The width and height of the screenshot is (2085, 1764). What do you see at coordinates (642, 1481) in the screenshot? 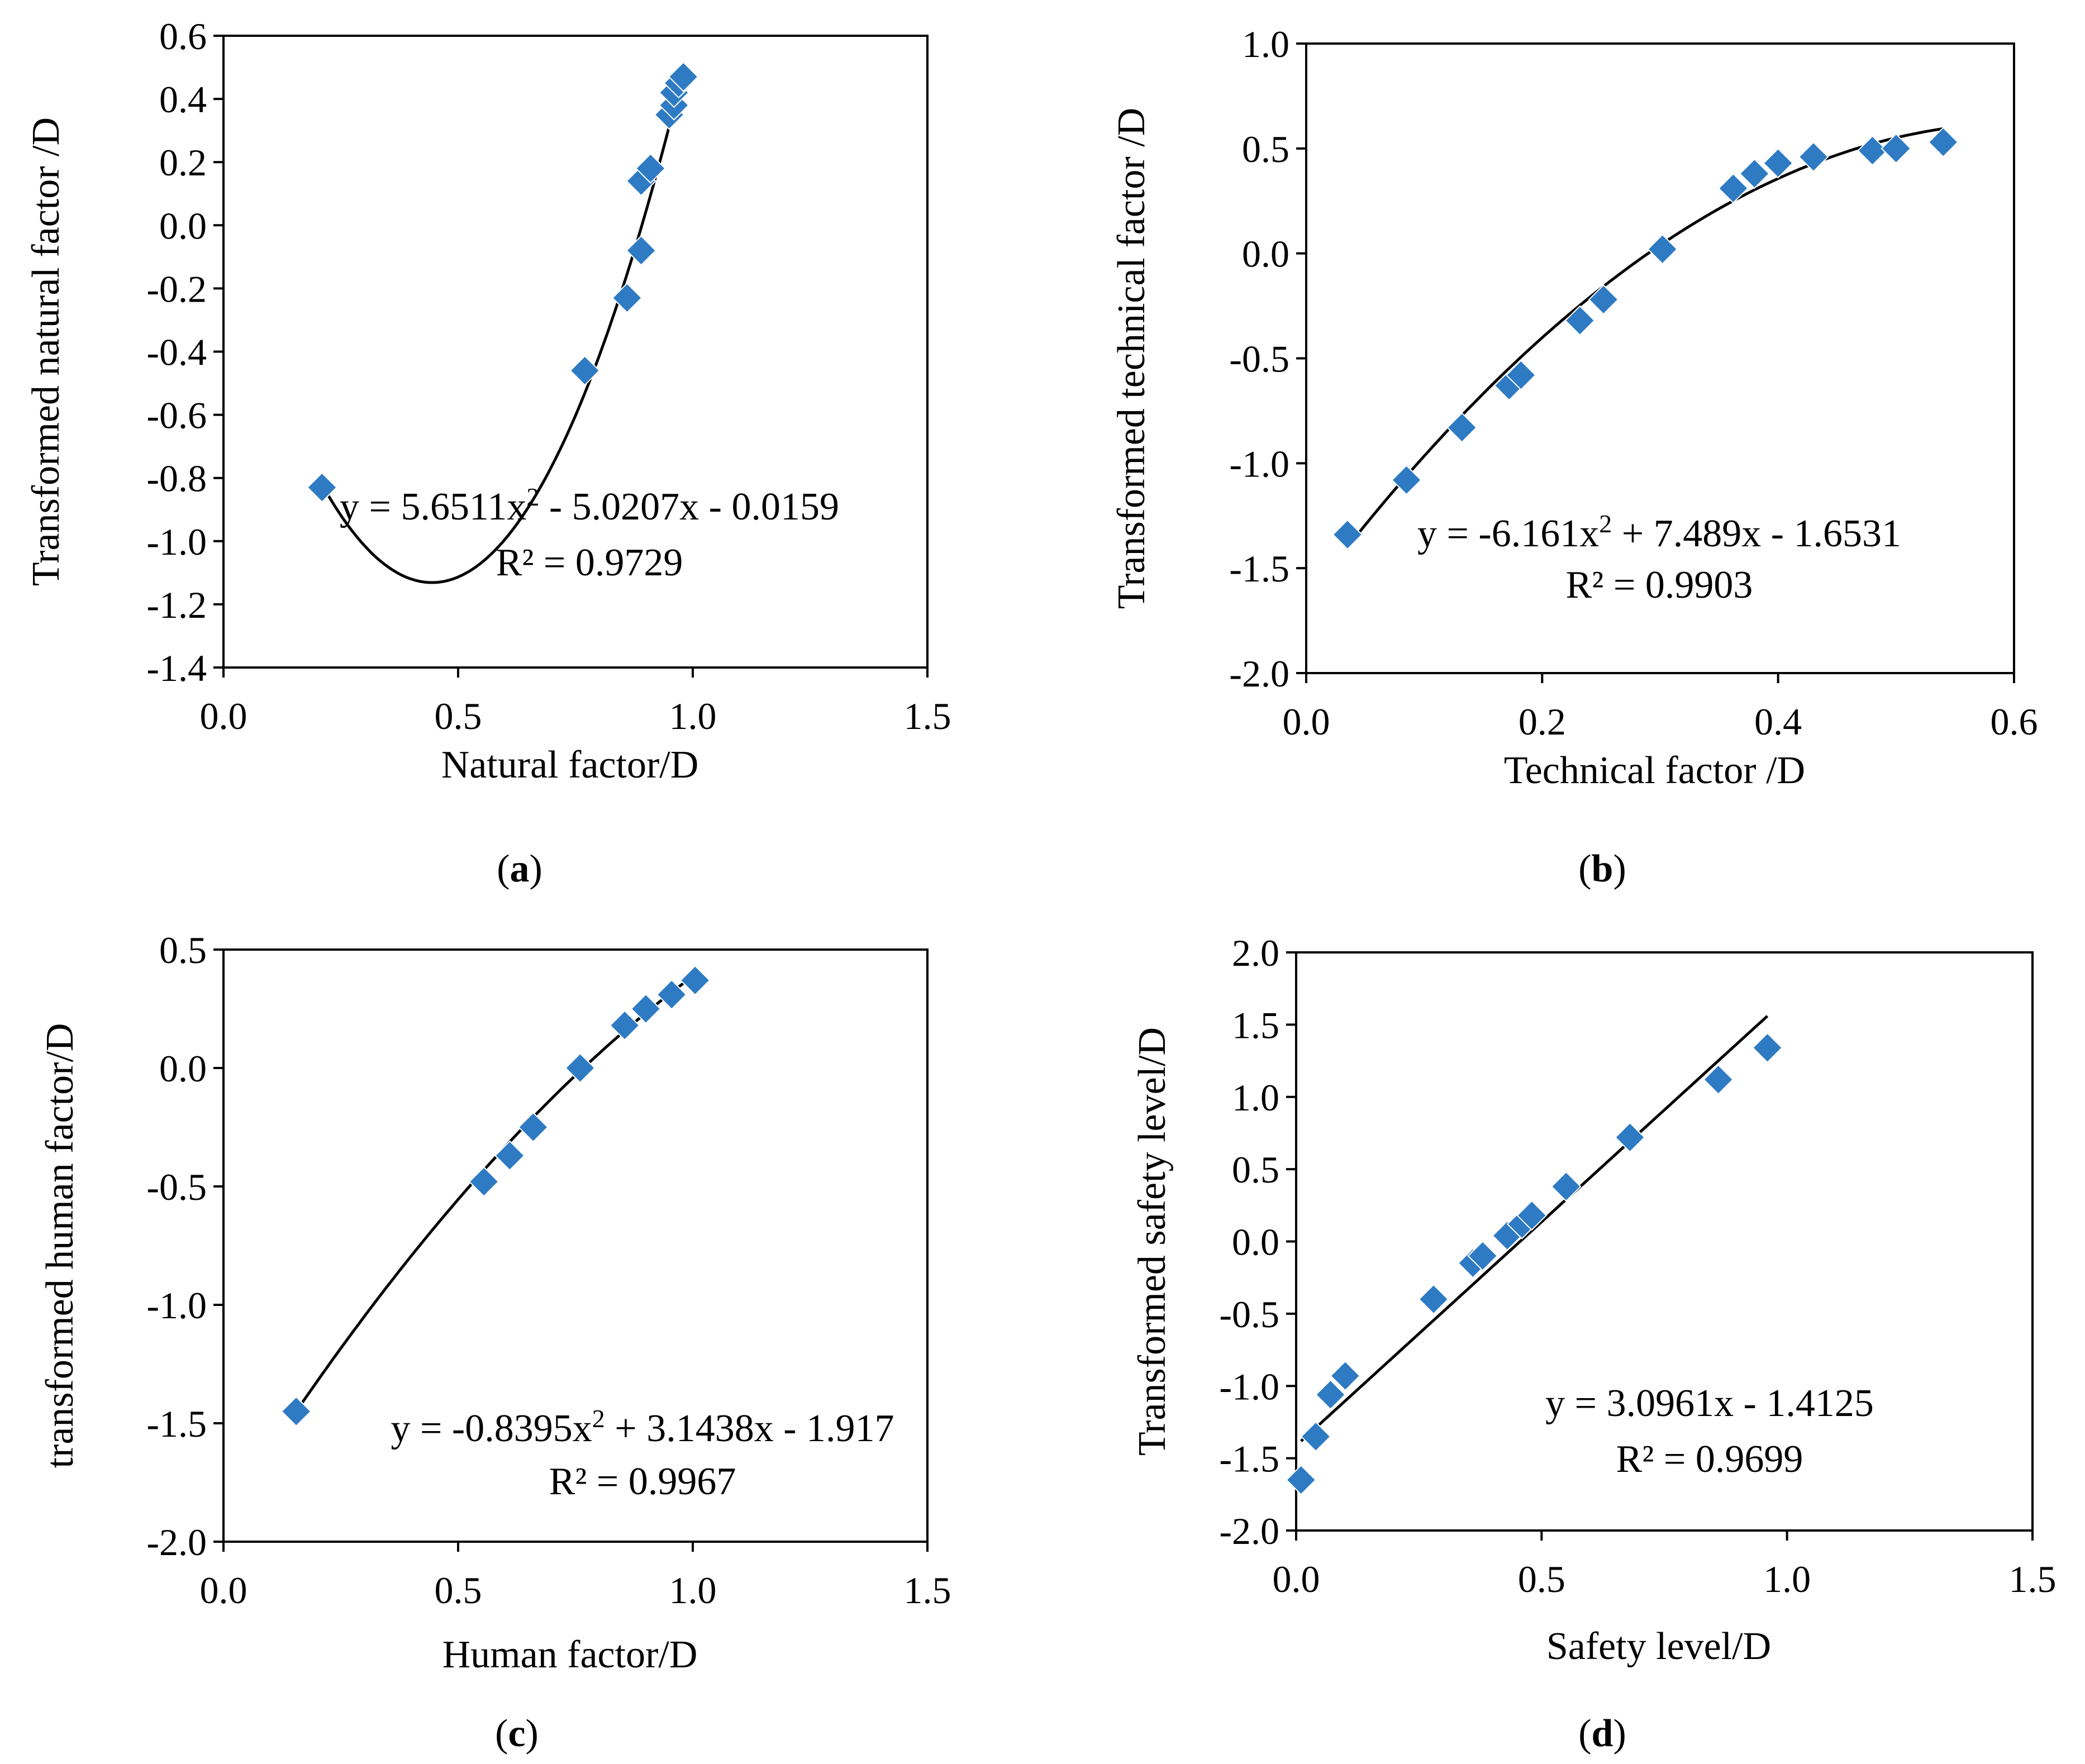
I see `r-squared-label: R² = 0.9967` at bounding box center [642, 1481].